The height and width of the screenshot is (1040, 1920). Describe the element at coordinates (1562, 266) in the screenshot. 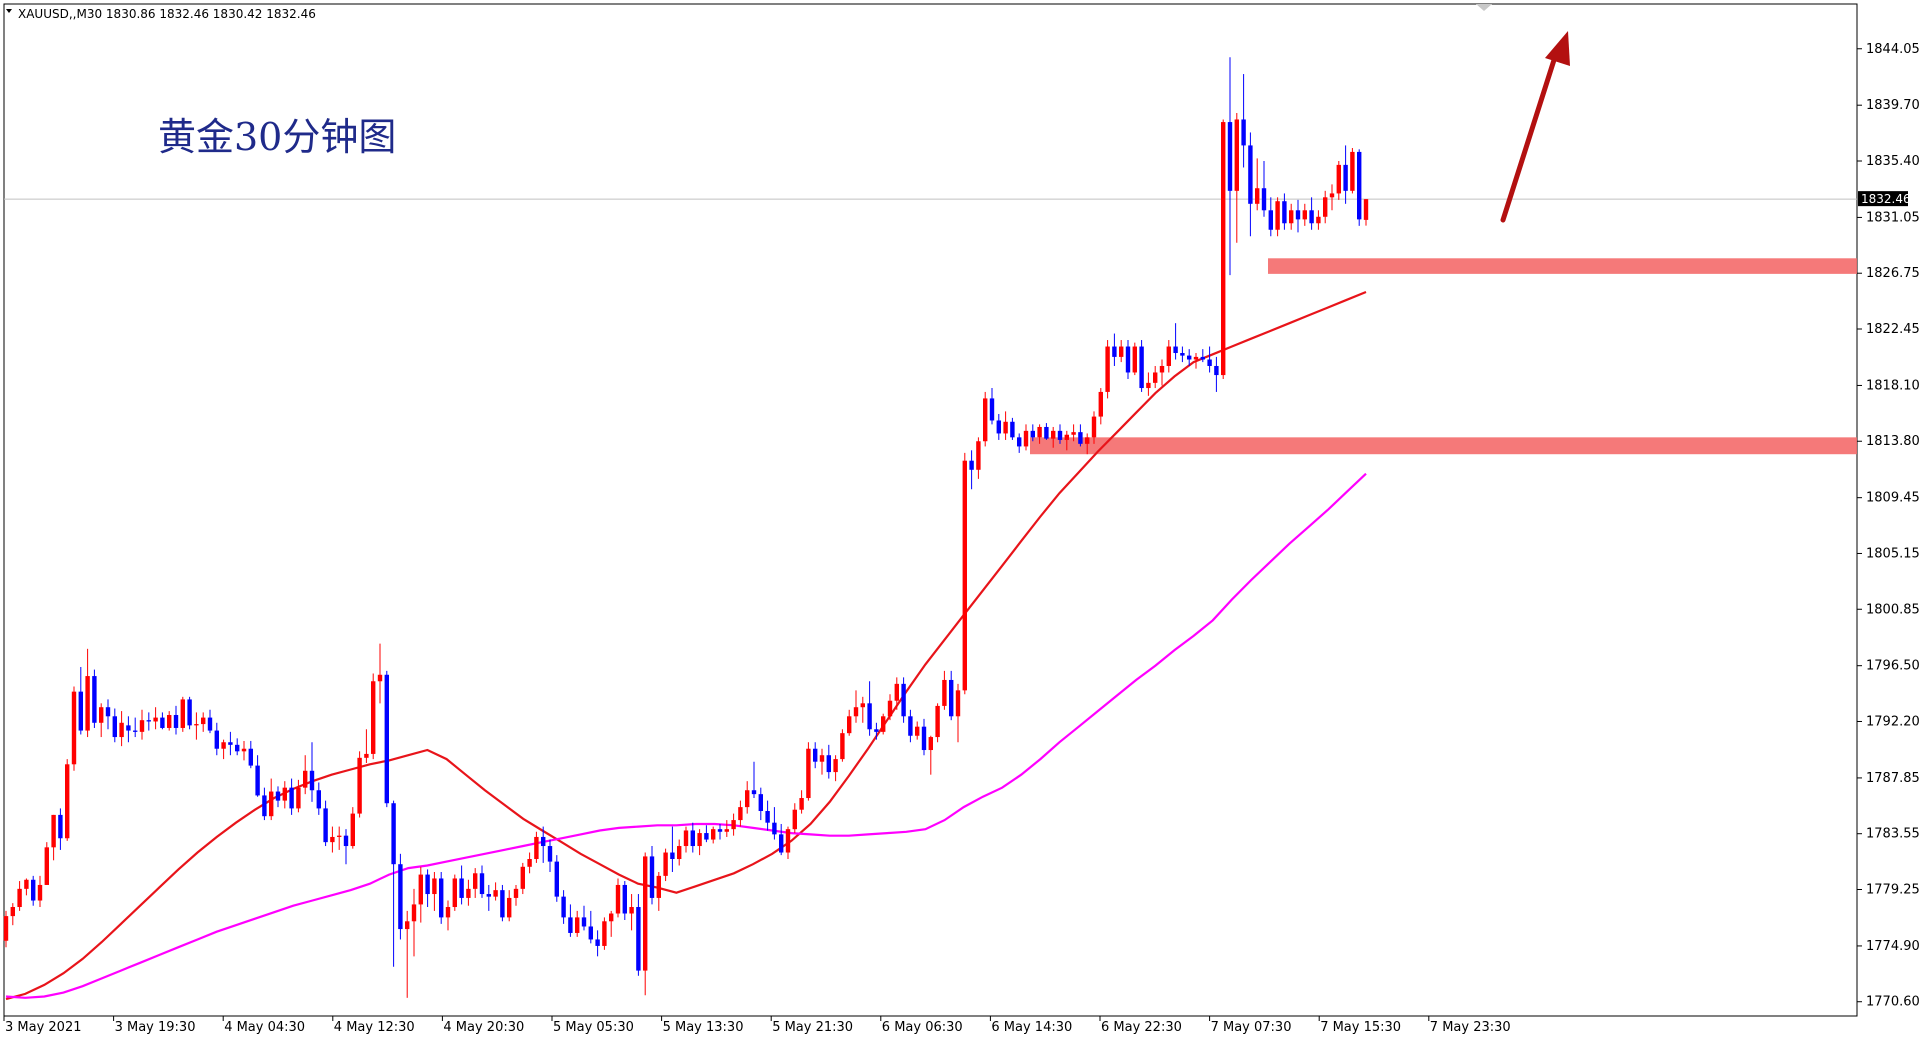

I see `support-zone` at that location.